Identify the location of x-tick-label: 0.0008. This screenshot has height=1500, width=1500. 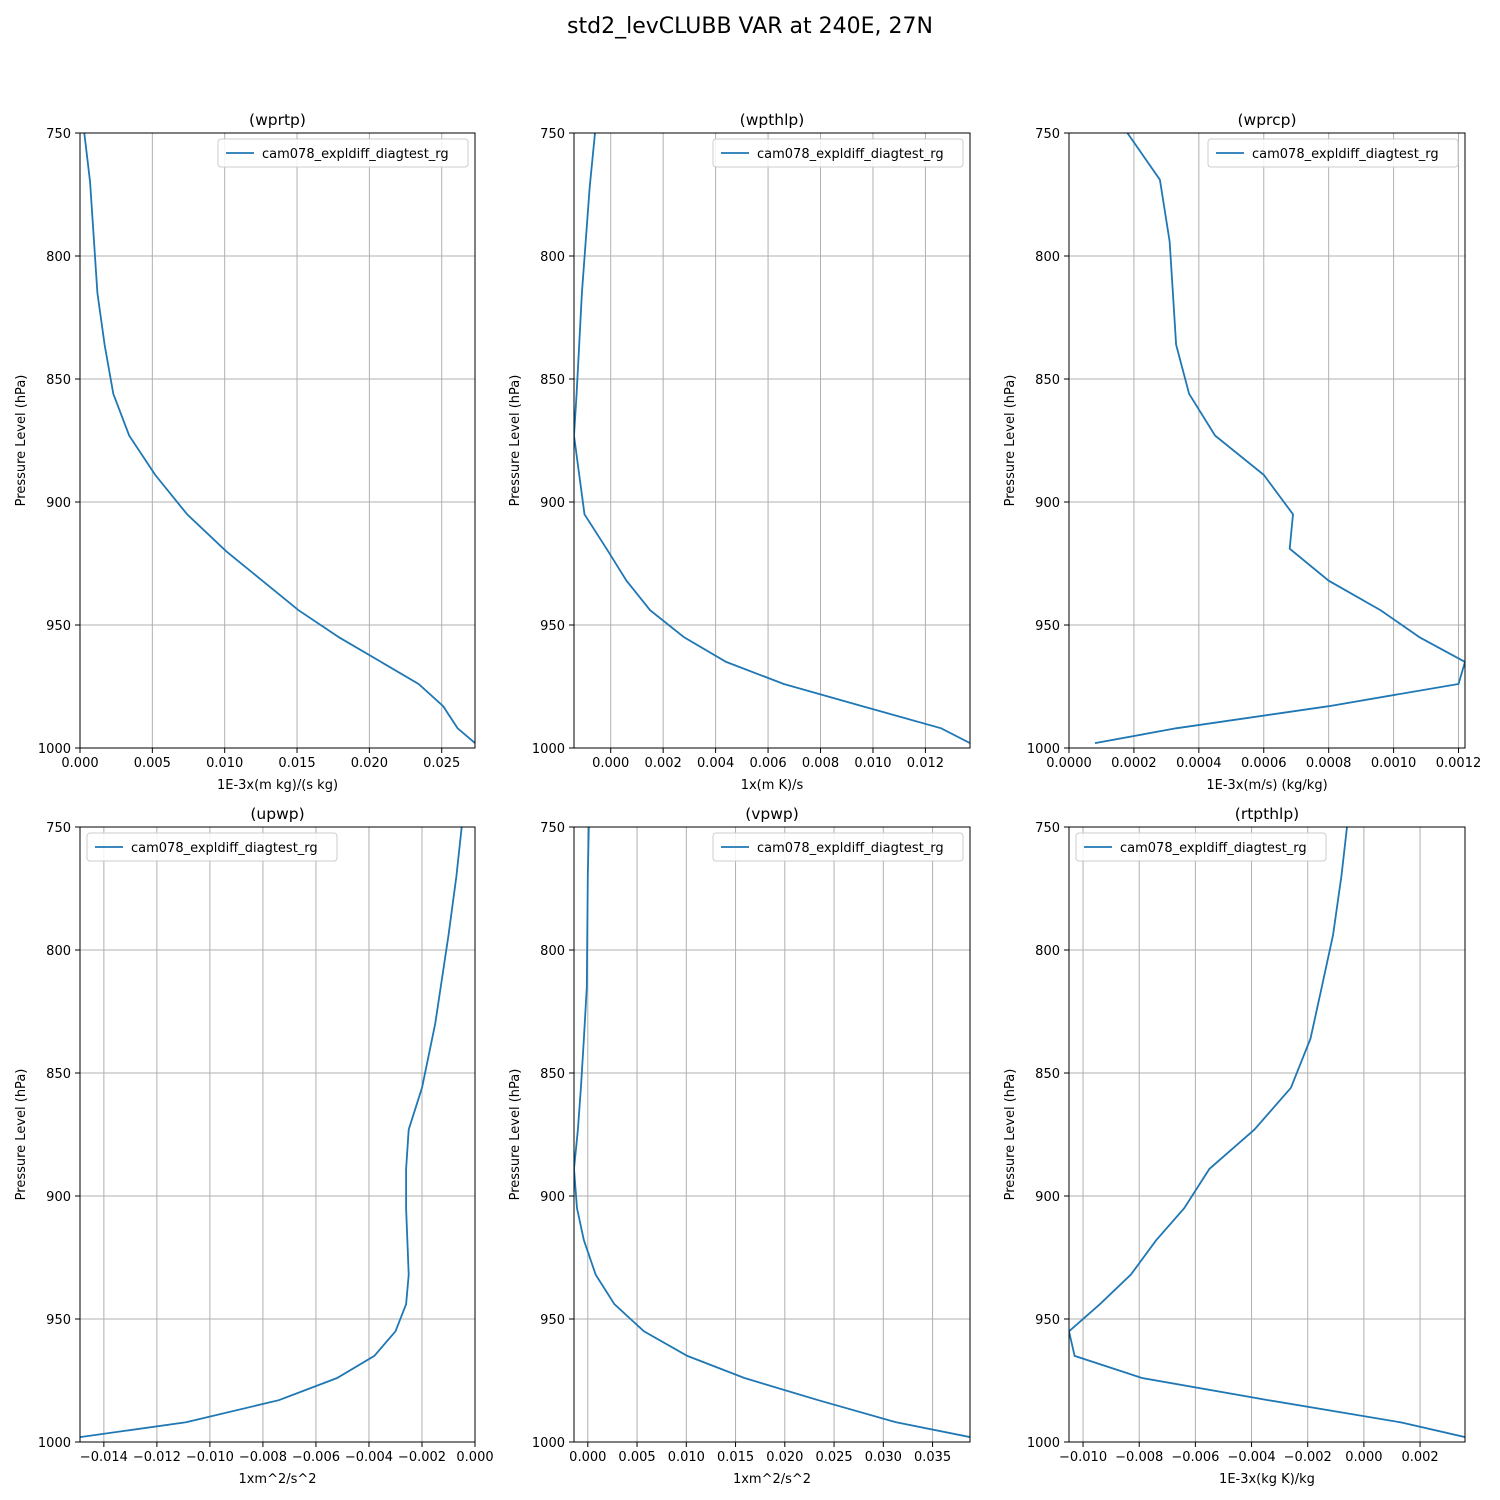
(1329, 763).